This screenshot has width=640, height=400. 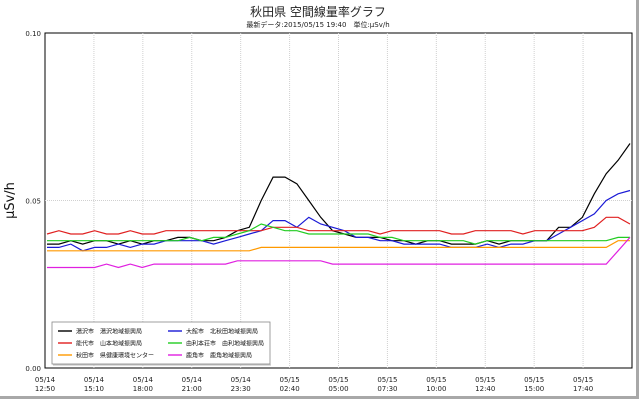 What do you see at coordinates (192, 389) in the screenshot?
I see `x-tick-time: 21:00` at bounding box center [192, 389].